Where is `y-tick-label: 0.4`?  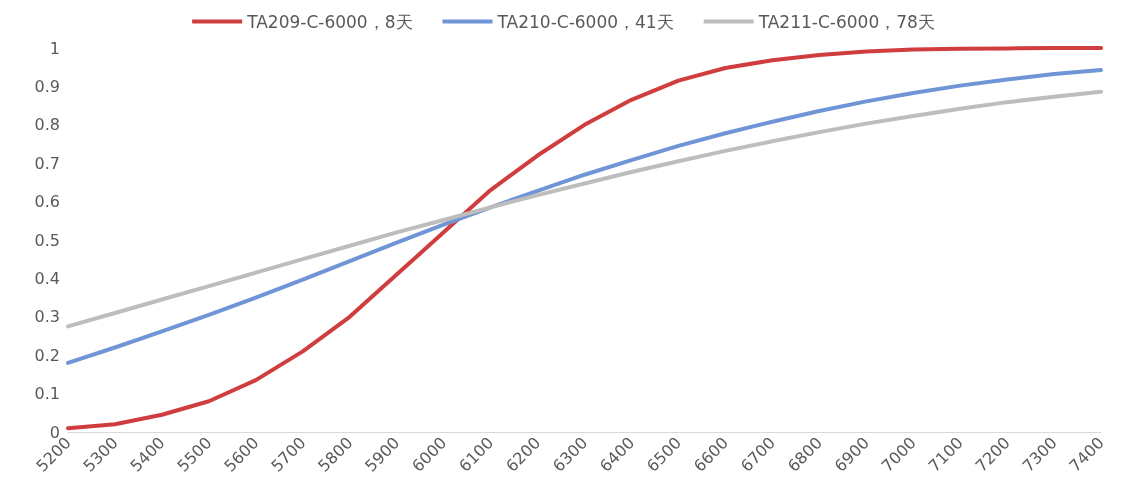 y-tick-label: 0.4 is located at coordinates (47, 278).